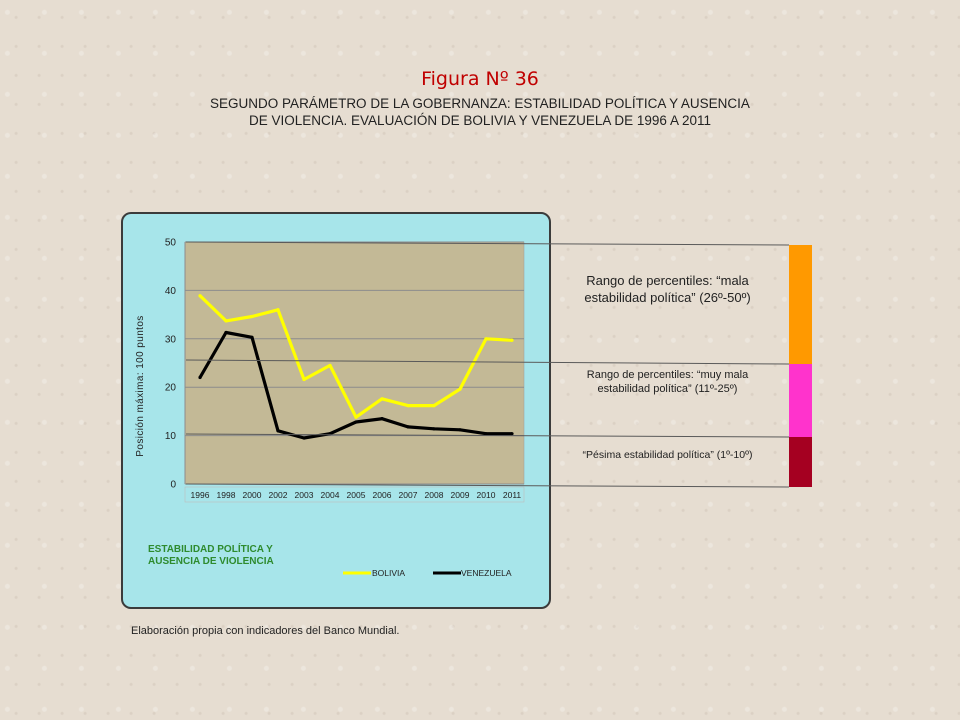 The width and height of the screenshot is (960, 720). What do you see at coordinates (800, 304) in the screenshot?
I see `band-bar-mala` at bounding box center [800, 304].